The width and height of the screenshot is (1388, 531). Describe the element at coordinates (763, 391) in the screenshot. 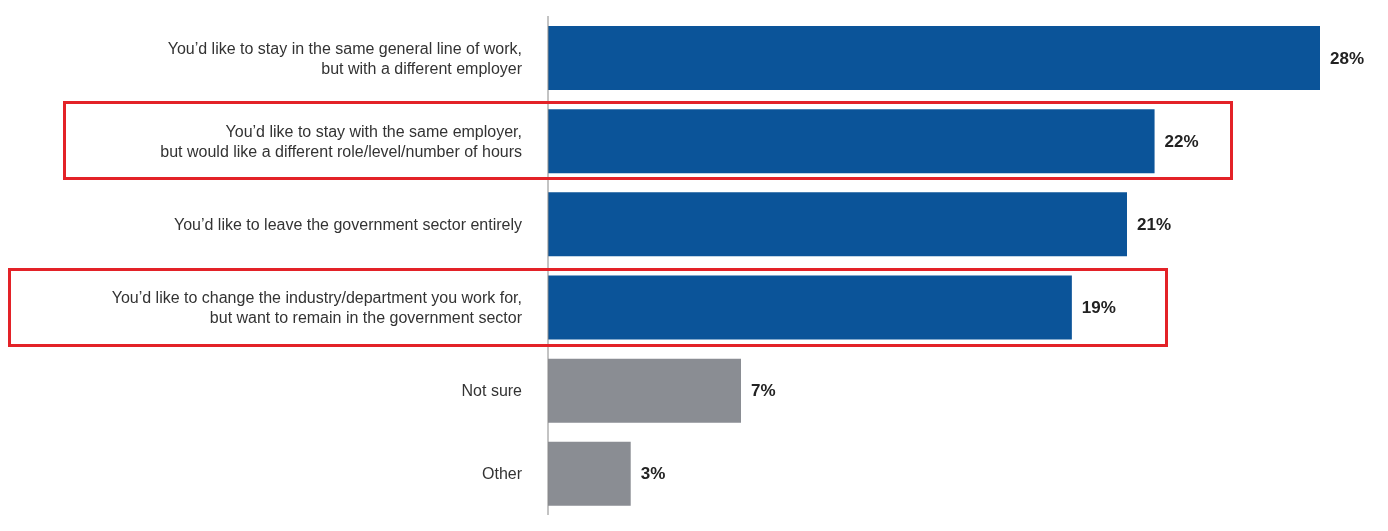

I see `data-label: 7%` at that location.